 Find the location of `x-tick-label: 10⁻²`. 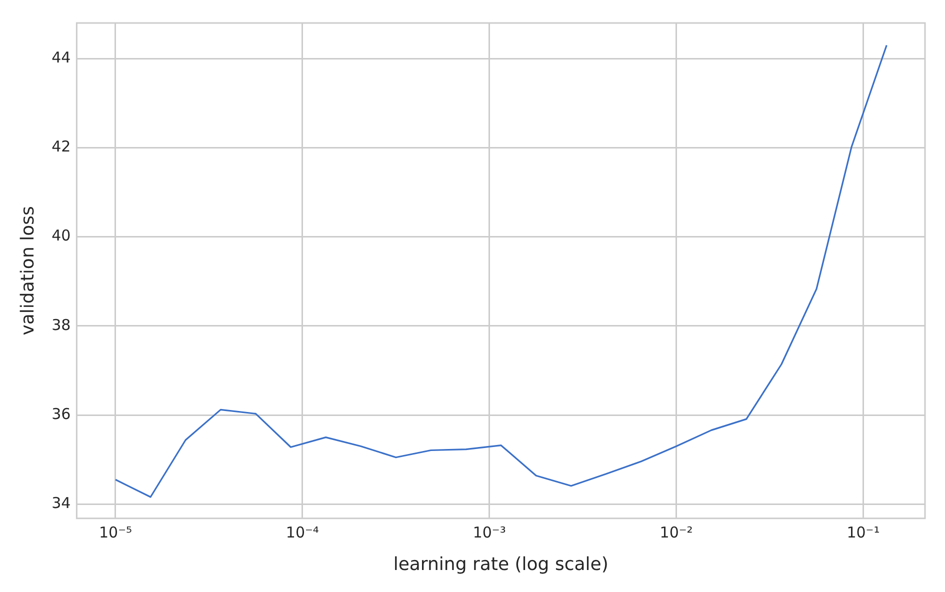

x-tick-label: 10⁻² is located at coordinates (676, 532).